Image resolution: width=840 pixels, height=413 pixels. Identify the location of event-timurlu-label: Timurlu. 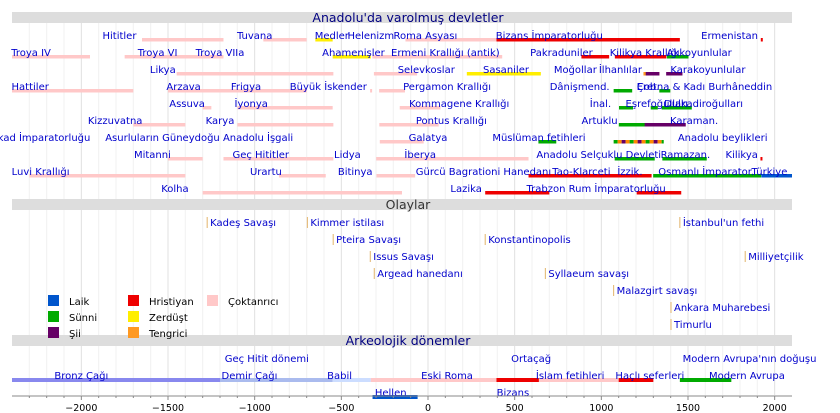
(692, 325).